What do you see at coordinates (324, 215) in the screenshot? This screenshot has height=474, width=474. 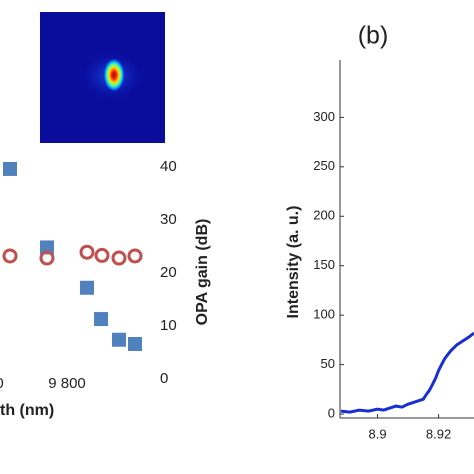 I see `y-tick-label: 200` at bounding box center [324, 215].